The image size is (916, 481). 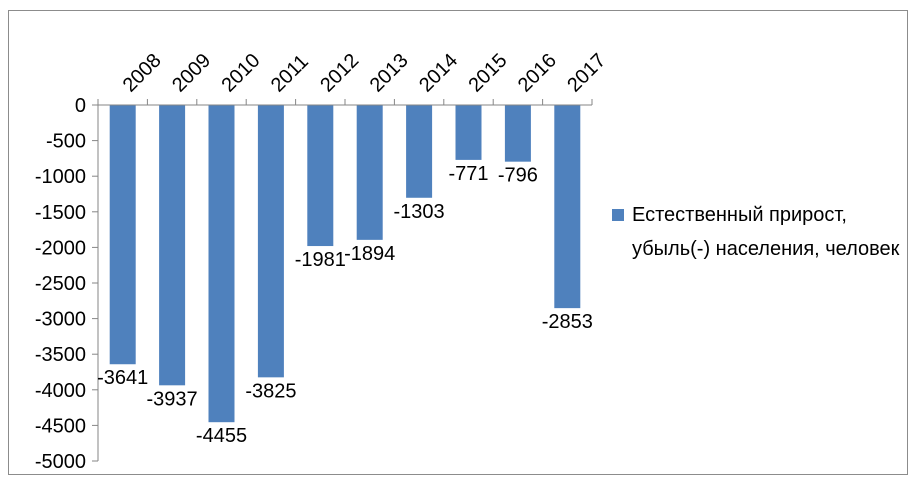 I want to click on data-label: -1981, so click(x=320, y=260).